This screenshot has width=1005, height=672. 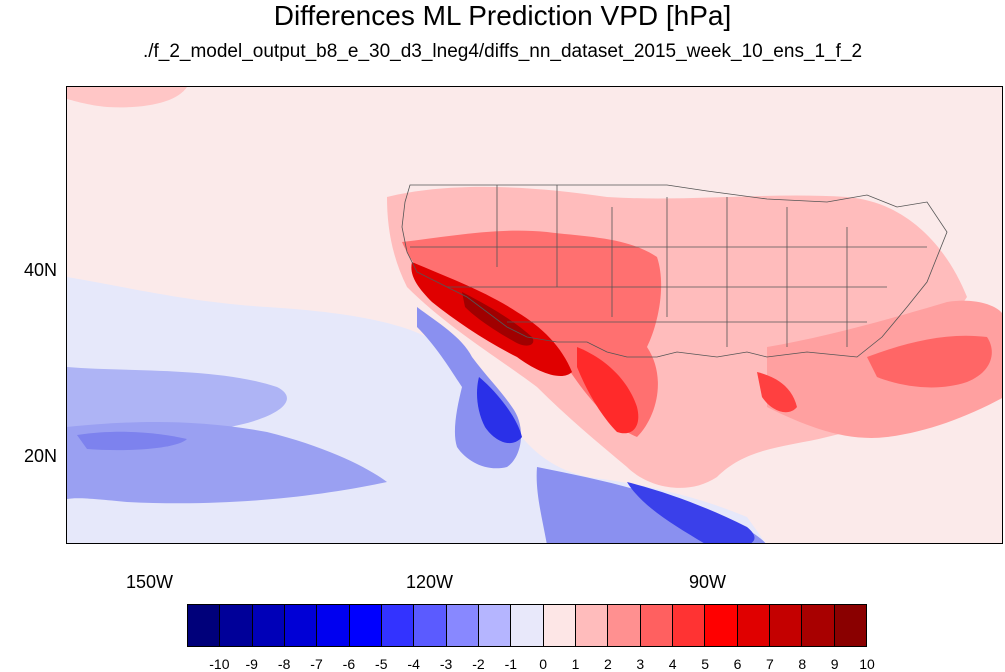 I want to click on y-tick-label-20n: 20N, so click(x=41, y=456).